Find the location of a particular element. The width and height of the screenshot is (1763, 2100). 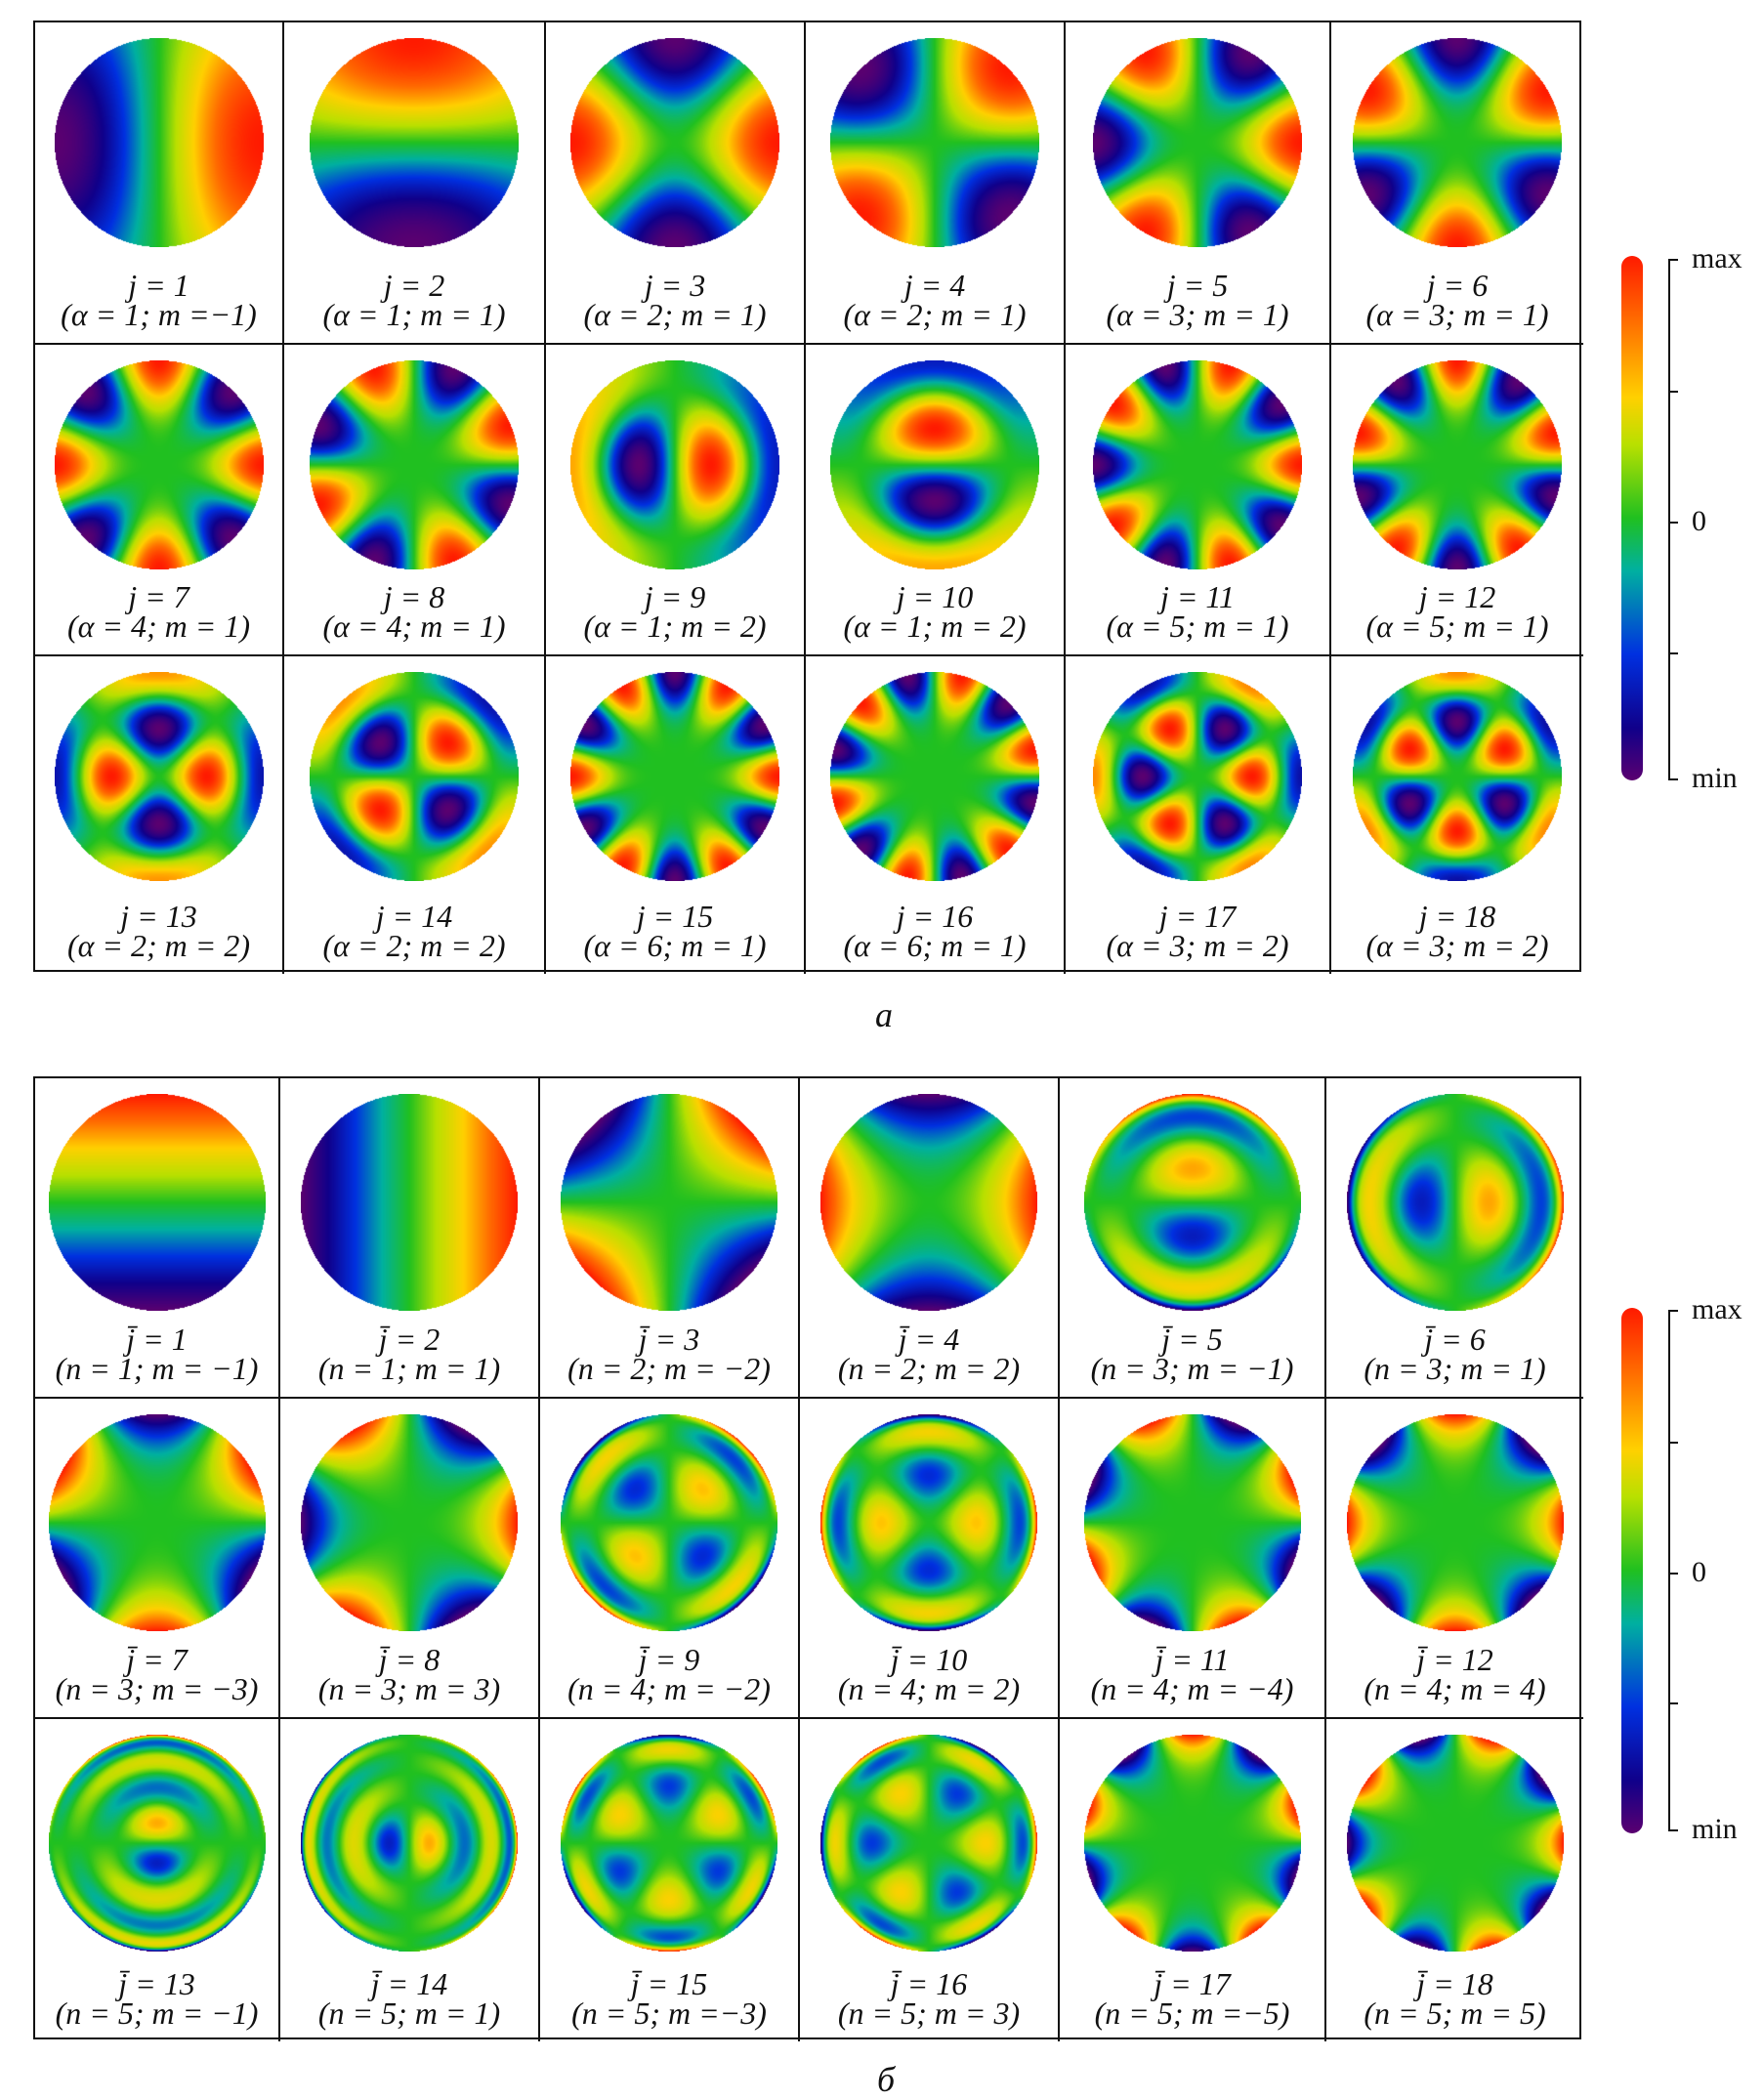

mode-index: j̄ = 4 is located at coordinates (929, 1339).